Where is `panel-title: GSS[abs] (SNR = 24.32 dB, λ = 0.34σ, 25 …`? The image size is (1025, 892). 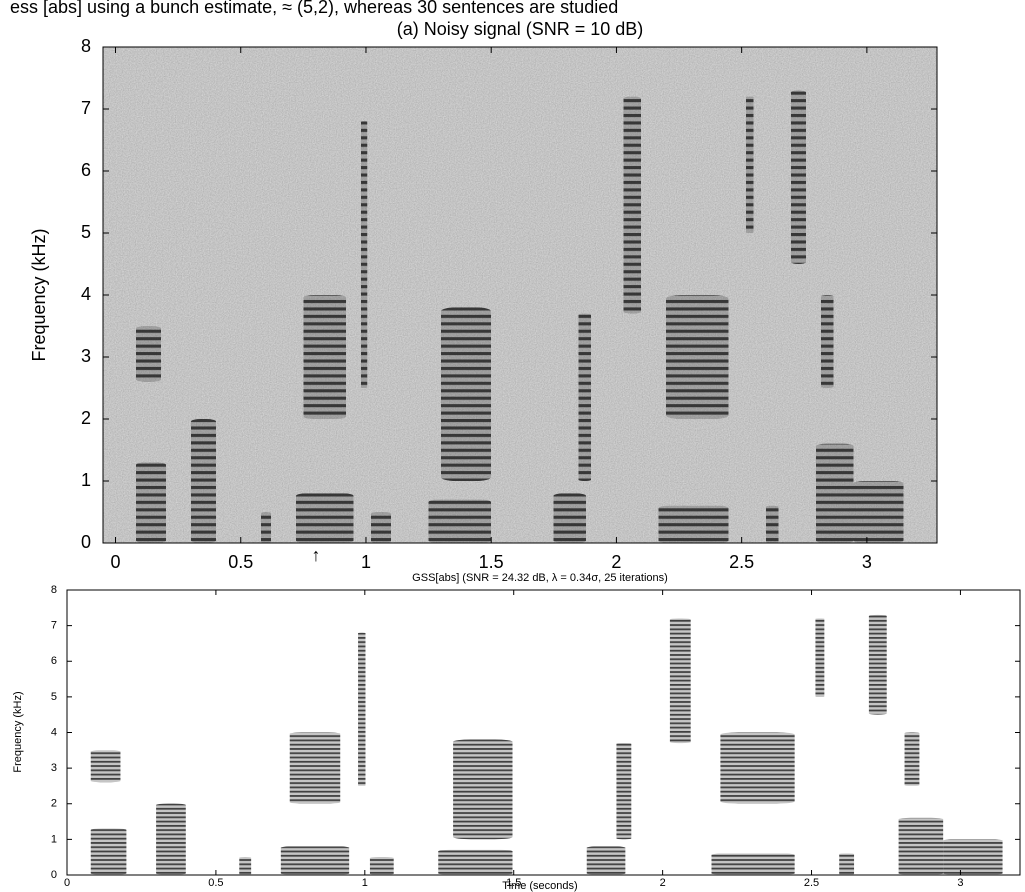
panel-title: GSS[abs] (SNR = 24.32 dB, λ = 0.34σ, 25 … is located at coordinates (540, 578).